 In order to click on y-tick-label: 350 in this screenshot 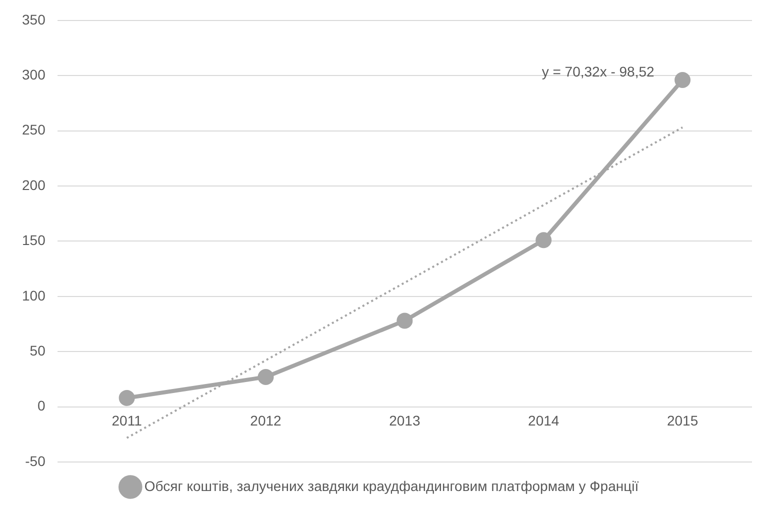, I will do `click(34, 19)`.